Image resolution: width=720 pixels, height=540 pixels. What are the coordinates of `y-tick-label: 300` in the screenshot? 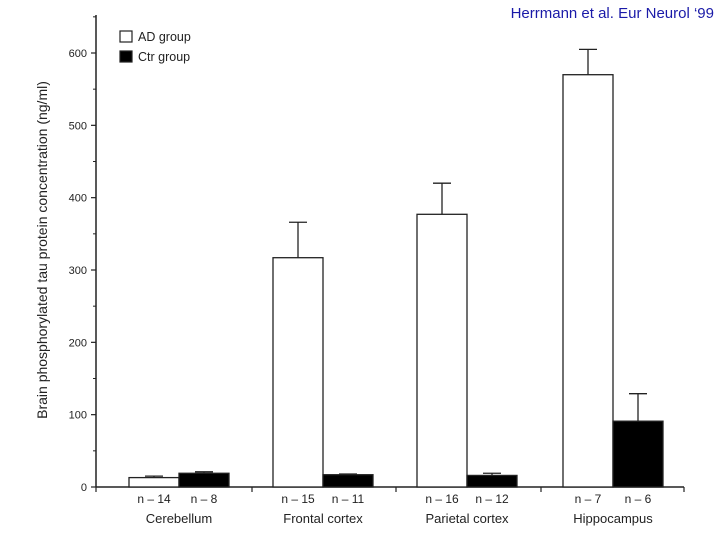 It's located at (78, 271).